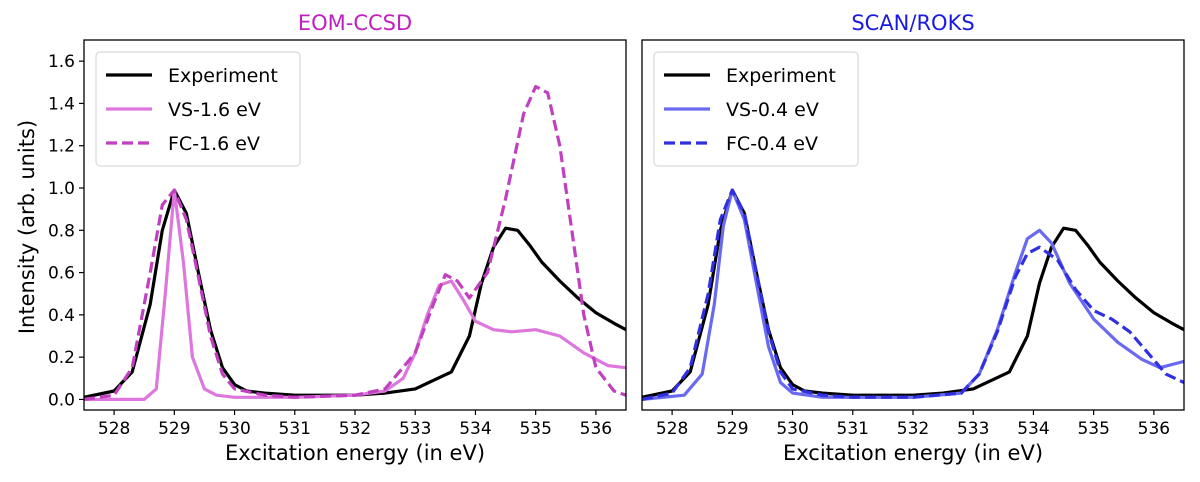 This screenshot has width=1200, height=482. Describe the element at coordinates (772, 110) in the screenshot. I see `legend-label: VS-0.4 eV` at that location.